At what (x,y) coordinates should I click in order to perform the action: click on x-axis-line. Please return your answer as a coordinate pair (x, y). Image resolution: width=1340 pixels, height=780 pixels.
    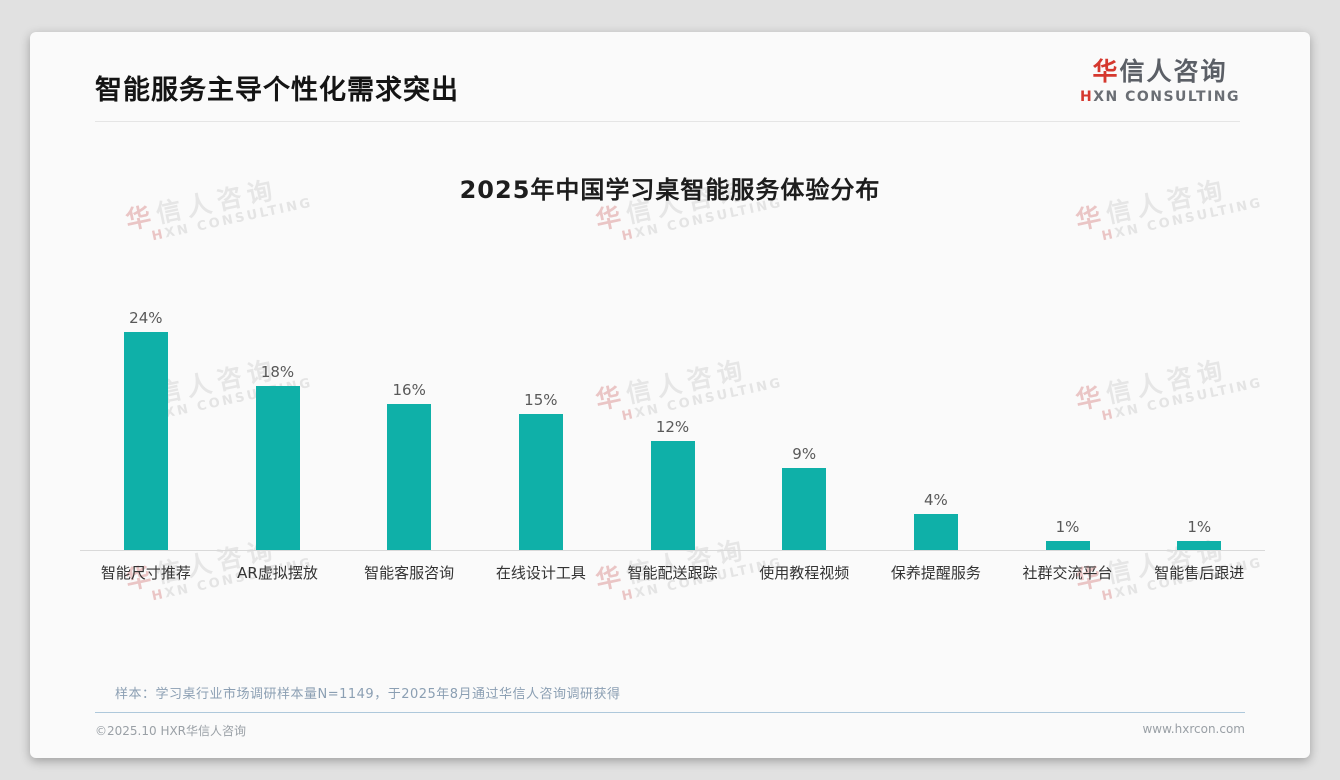
    Looking at the image, I should click on (672, 550).